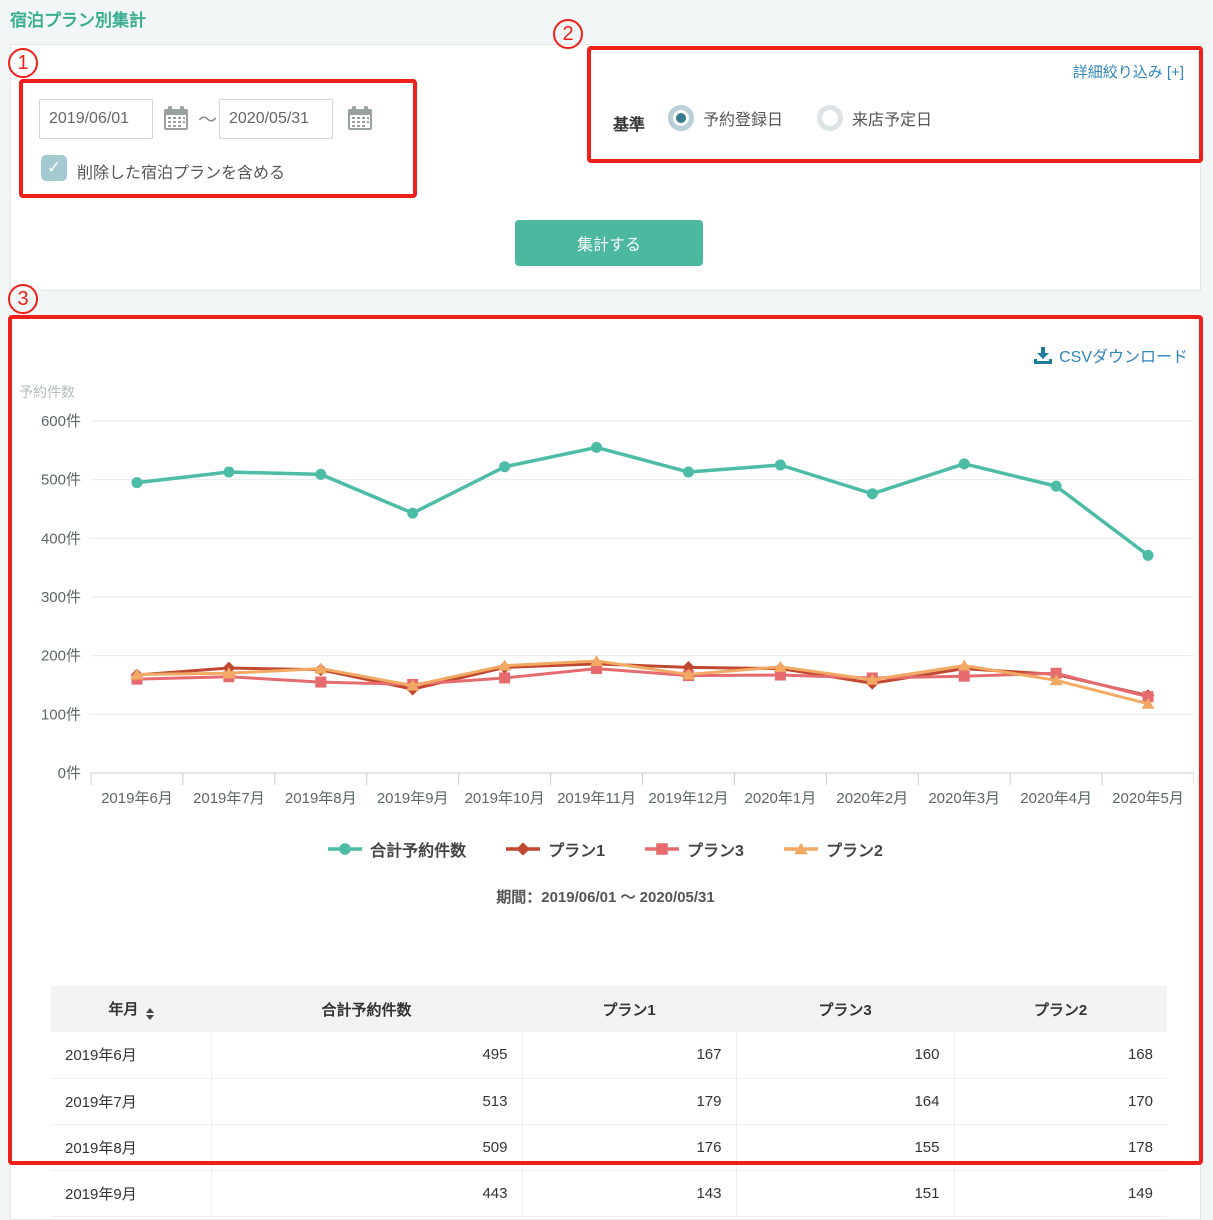  Describe the element at coordinates (845, 1009) in the screenshot. I see `column-header-3: プラン3` at that location.